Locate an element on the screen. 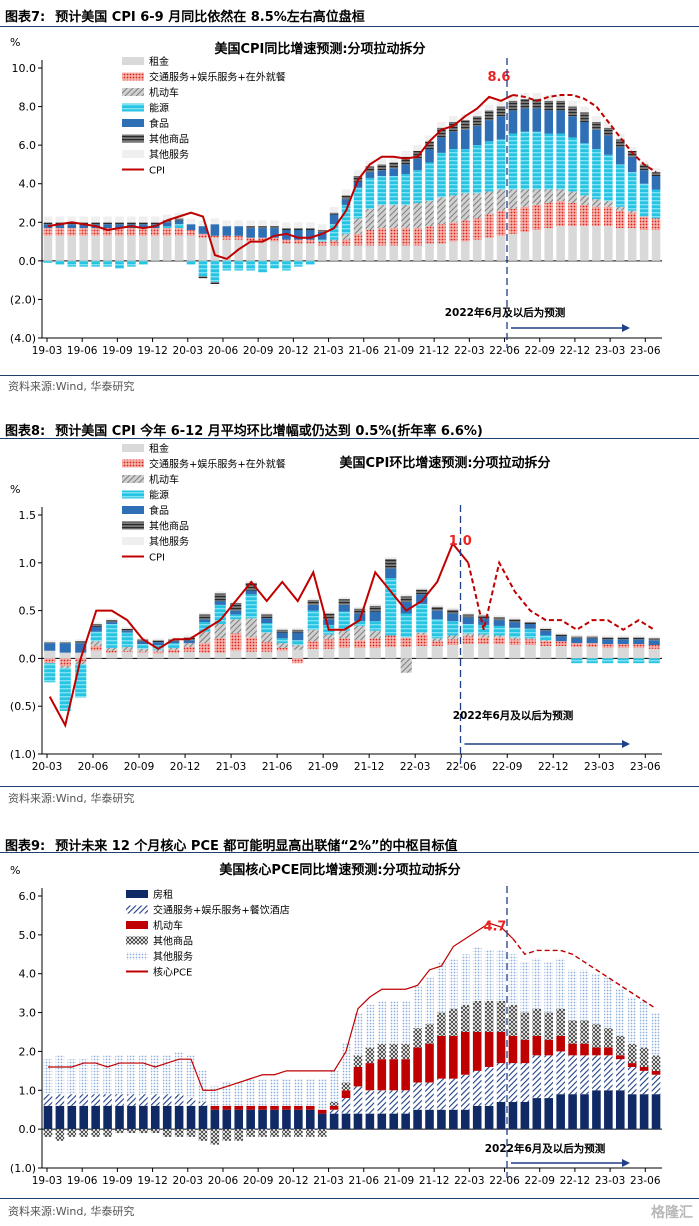 This screenshot has width=699, height=1226. y-unit-label: % is located at coordinates (15, 489).